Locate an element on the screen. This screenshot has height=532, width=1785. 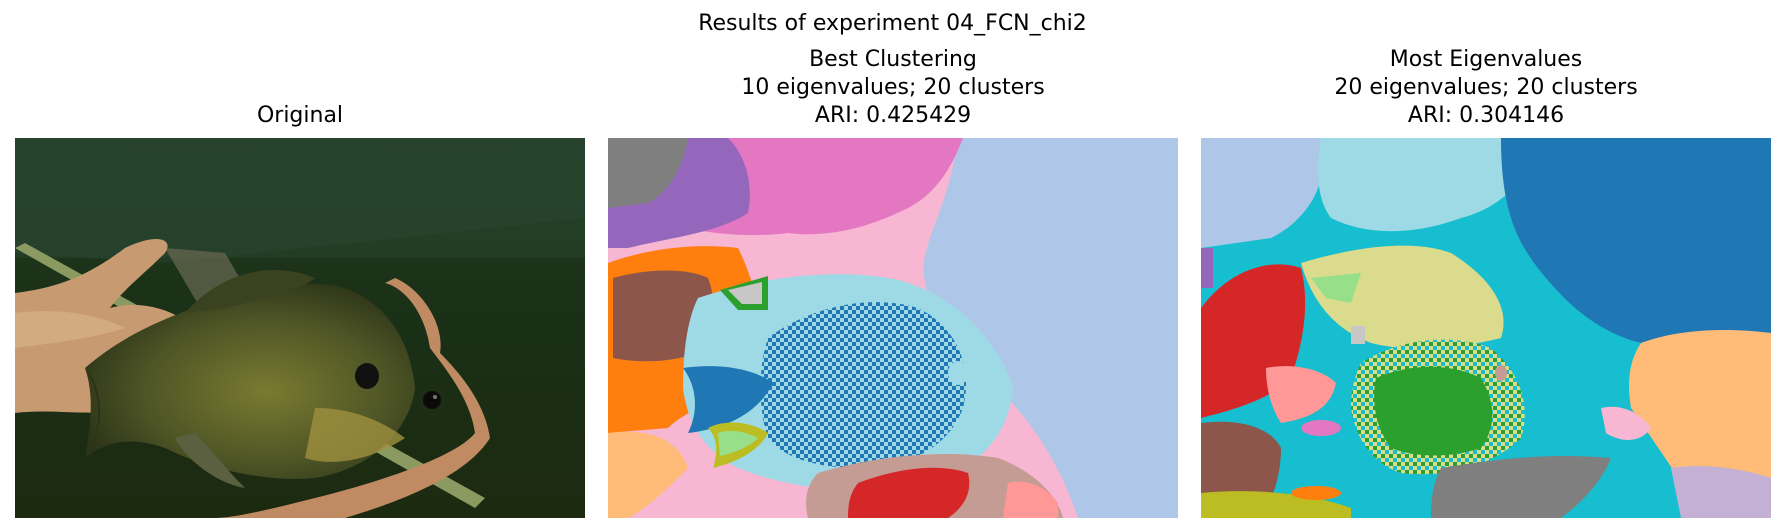
panel-original-title-line: Original is located at coordinates (300, 115).